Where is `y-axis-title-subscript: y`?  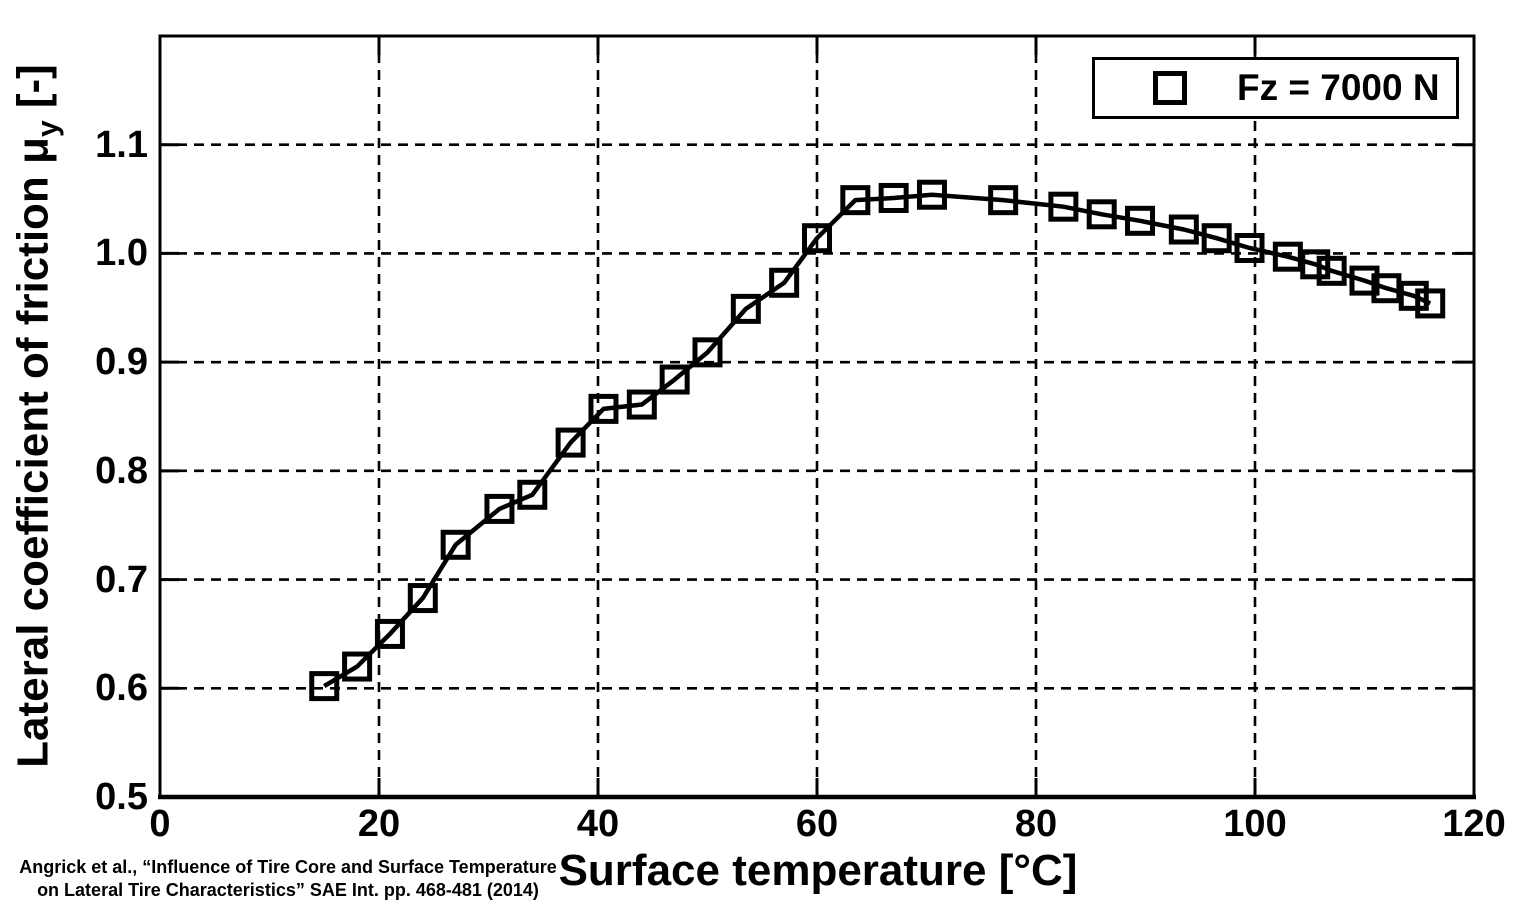
y-axis-title-subscript: y is located at coordinates (48, 129).